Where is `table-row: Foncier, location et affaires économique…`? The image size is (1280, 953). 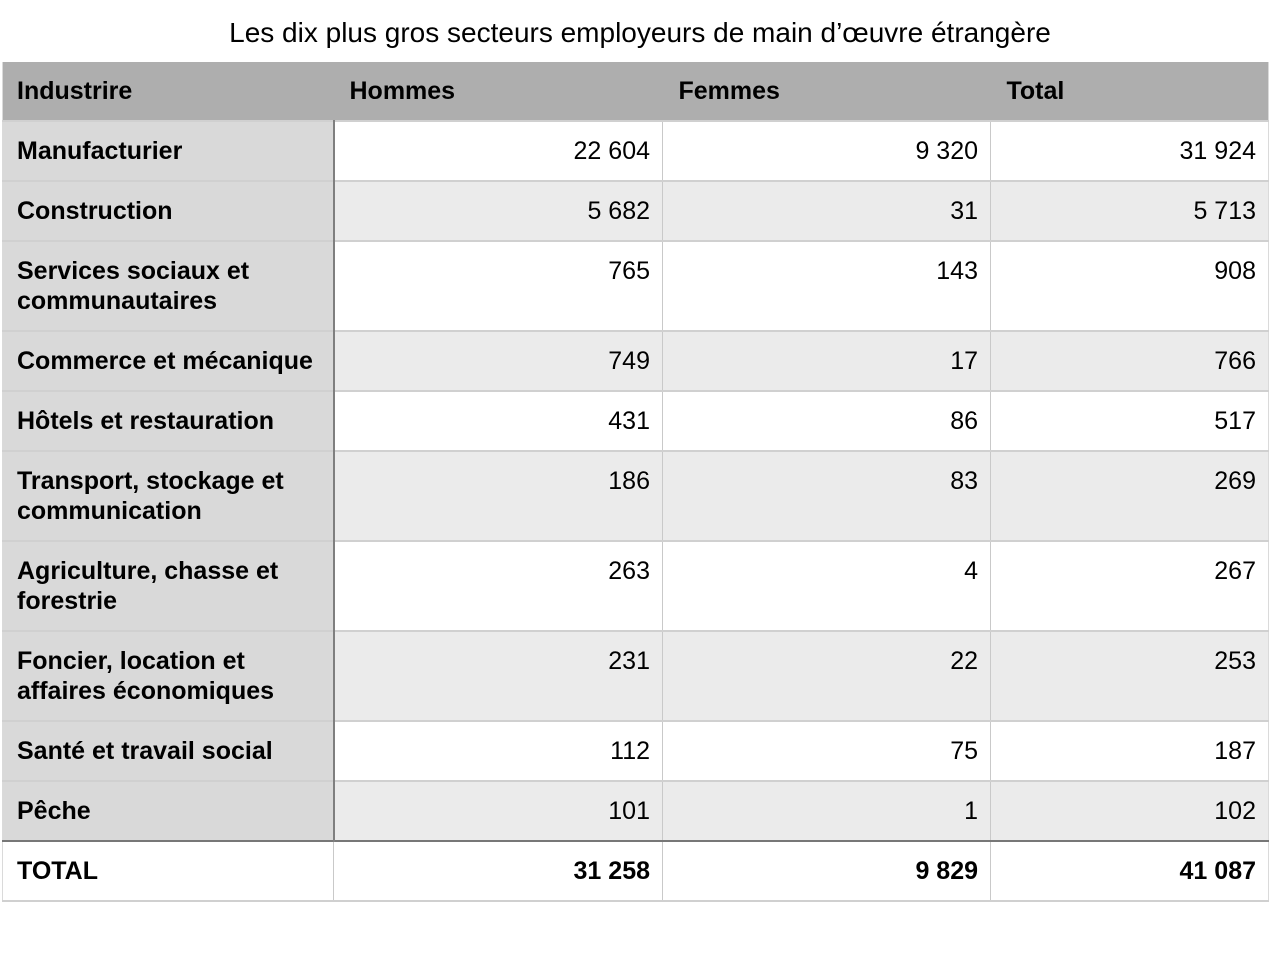 table-row: Foncier, location et affaires économique… is located at coordinates (635, 676).